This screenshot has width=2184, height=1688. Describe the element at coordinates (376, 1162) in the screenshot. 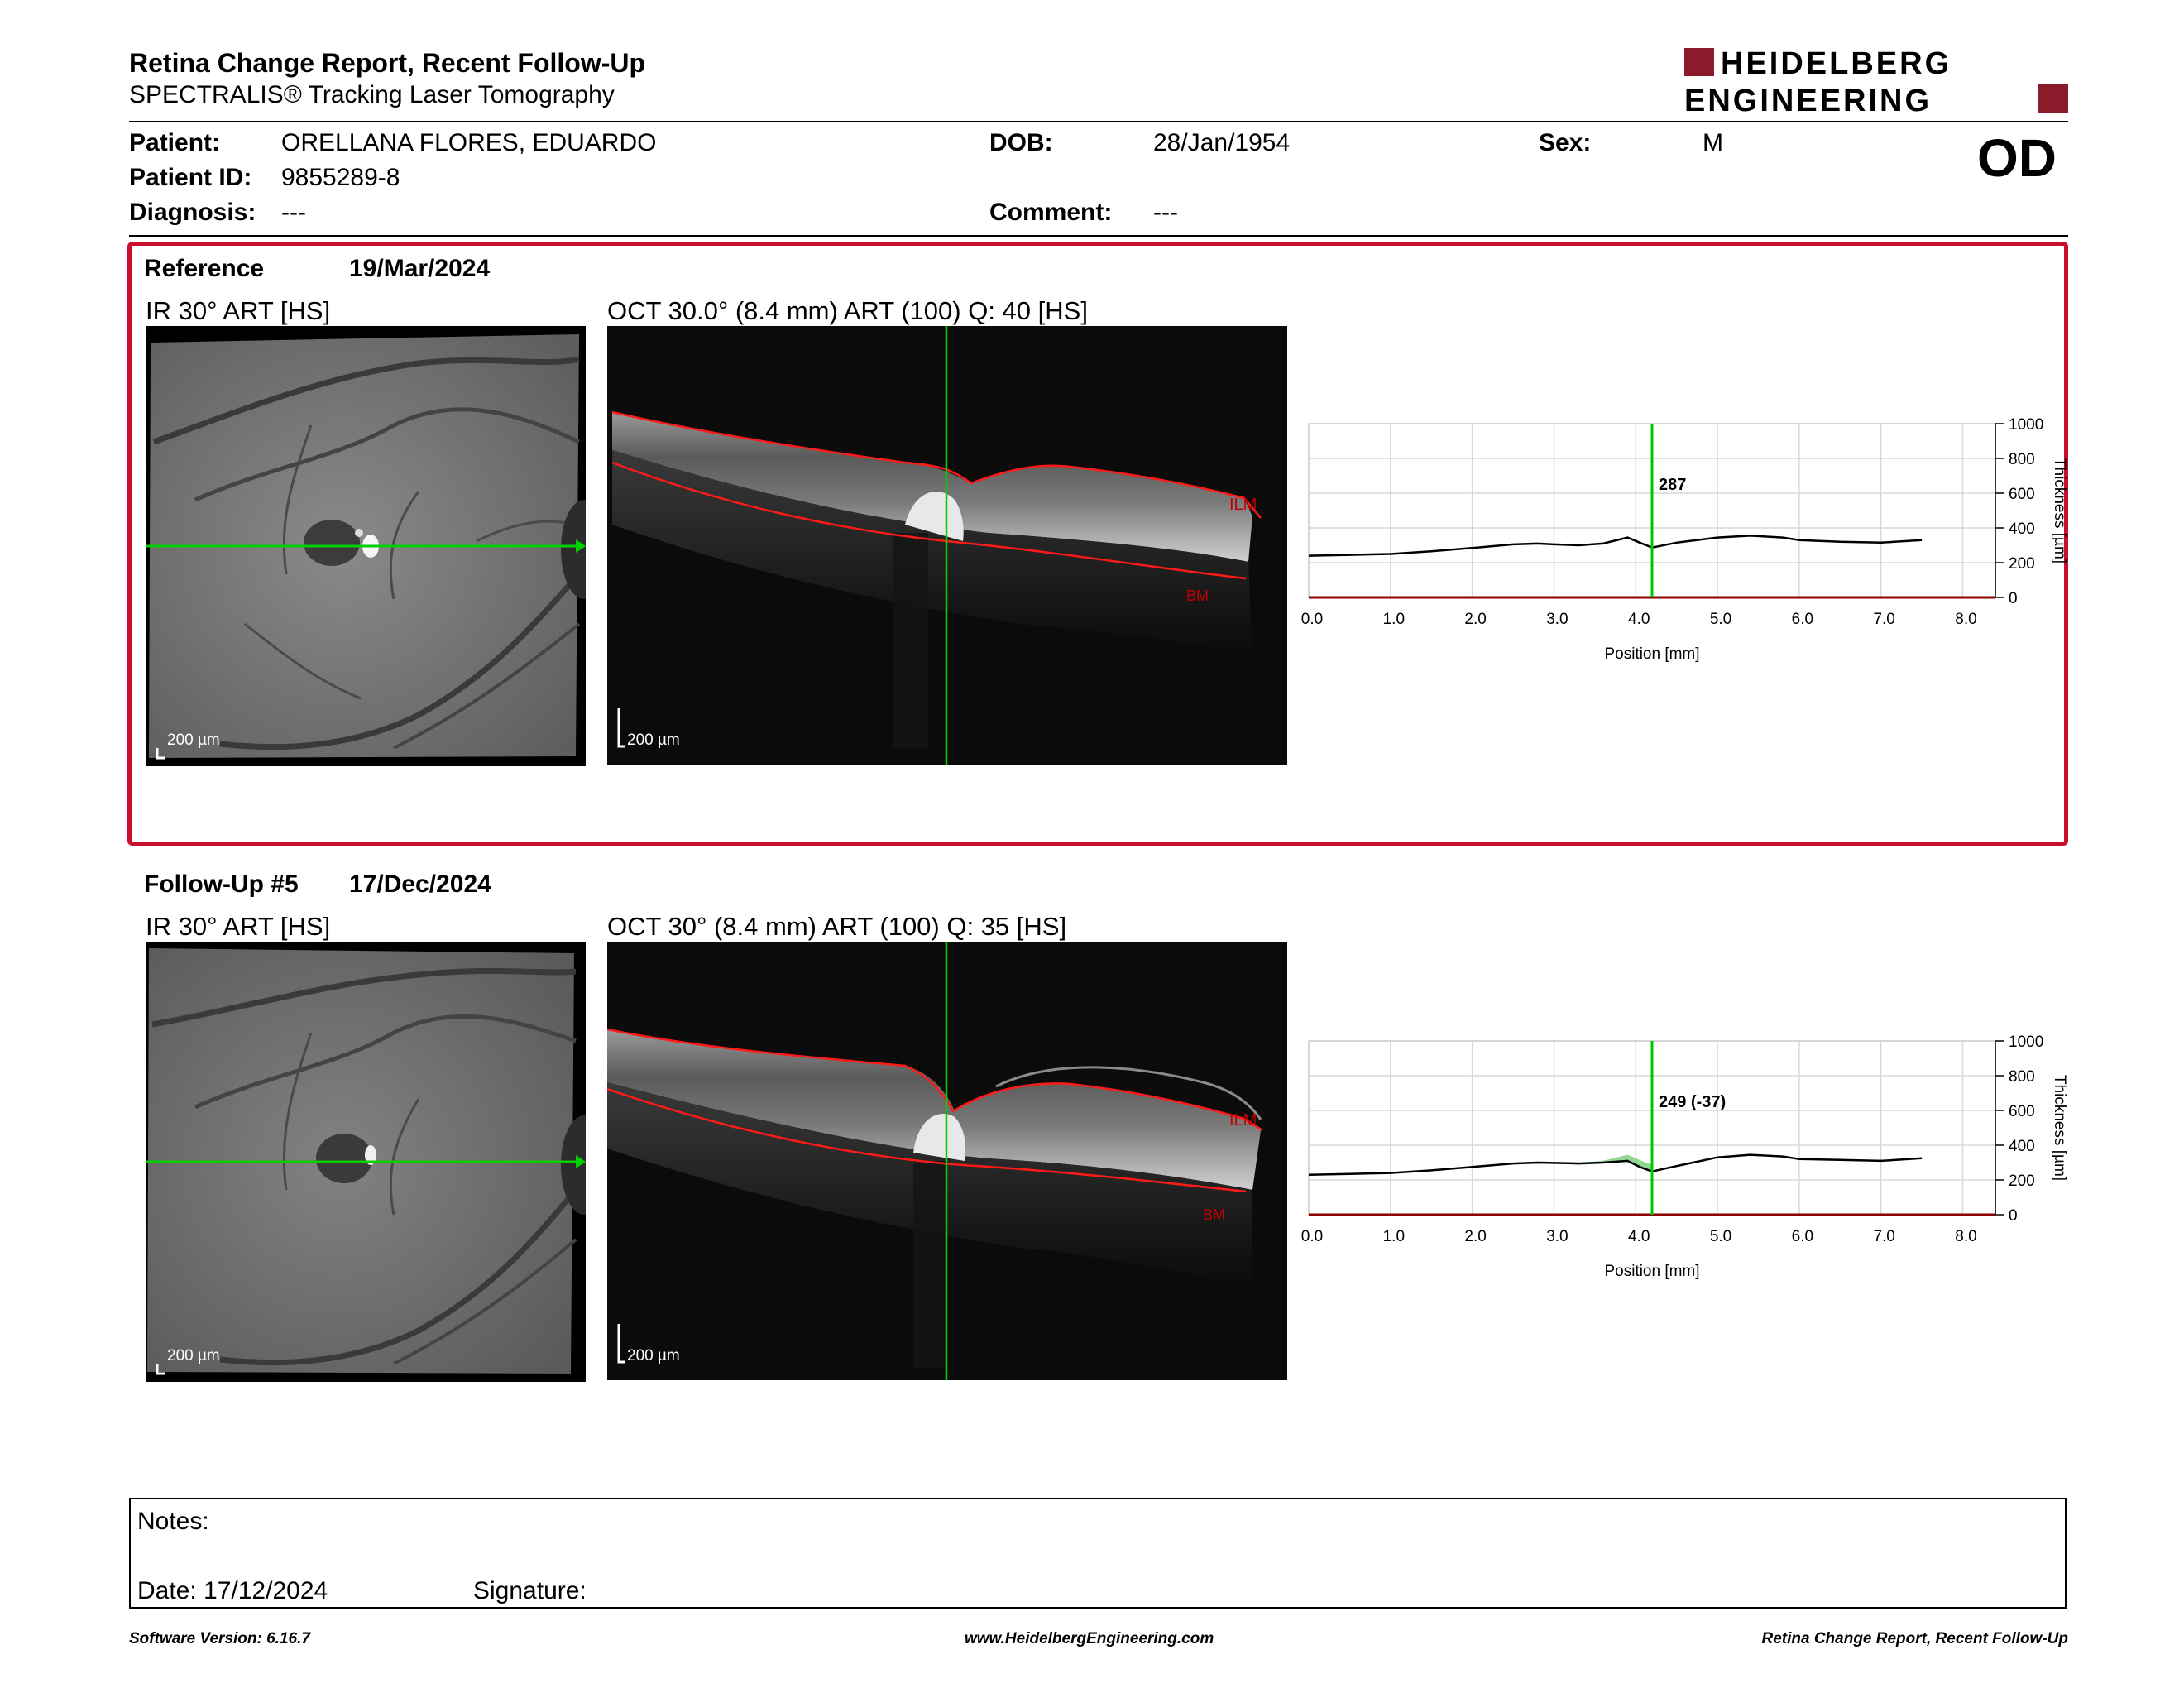

I see `followup-ir-image: 200 µm` at that location.